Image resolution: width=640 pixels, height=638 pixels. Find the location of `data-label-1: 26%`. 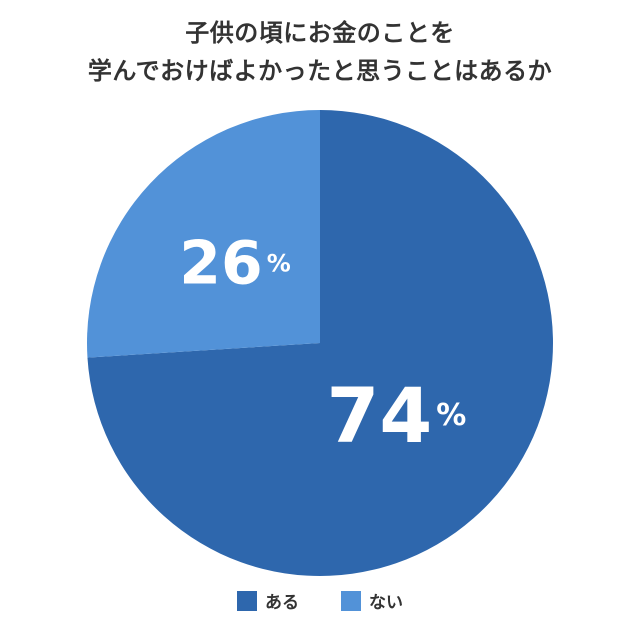

data-label-1: 26% is located at coordinates (235, 263).